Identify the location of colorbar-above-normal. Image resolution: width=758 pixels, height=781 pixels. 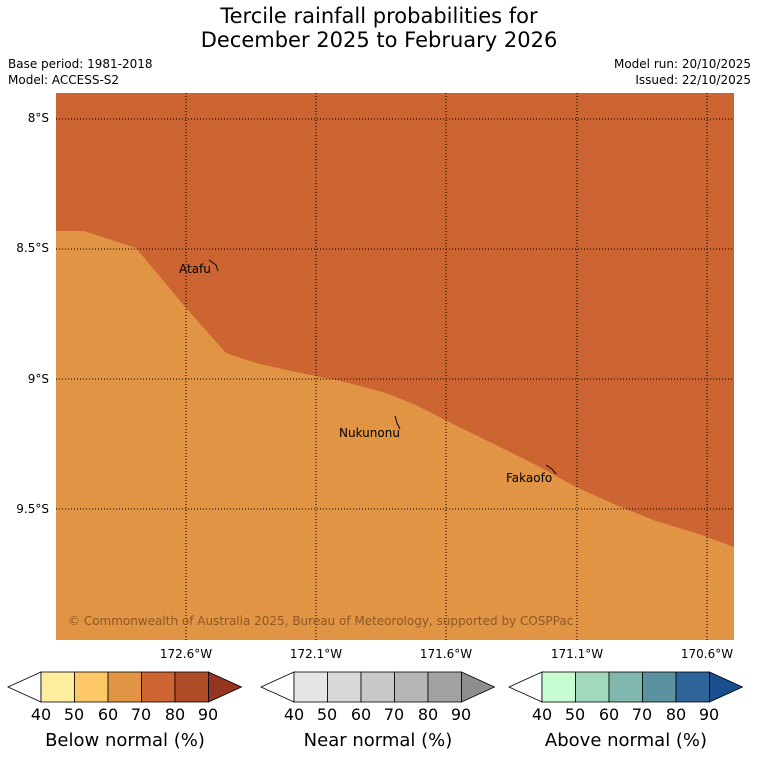
(626, 687).